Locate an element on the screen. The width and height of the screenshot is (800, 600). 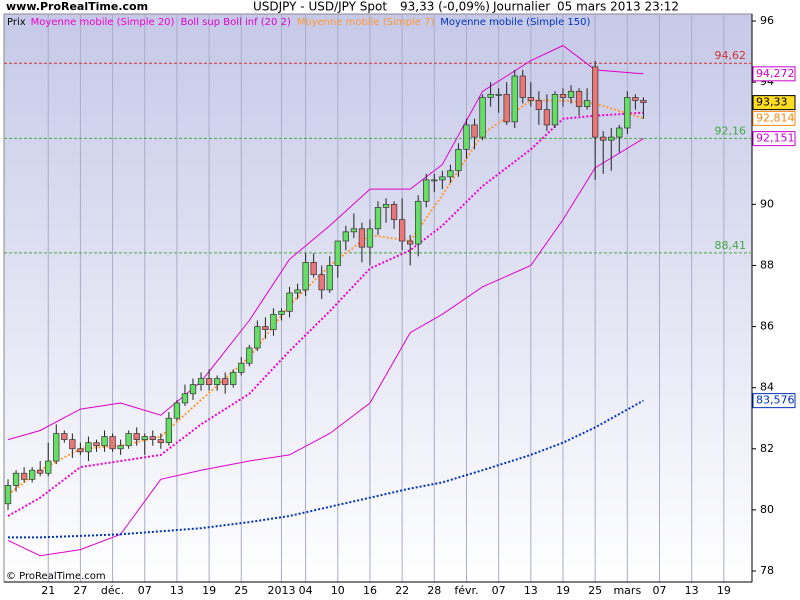
x-tick-label: 19 is located at coordinates (563, 590).